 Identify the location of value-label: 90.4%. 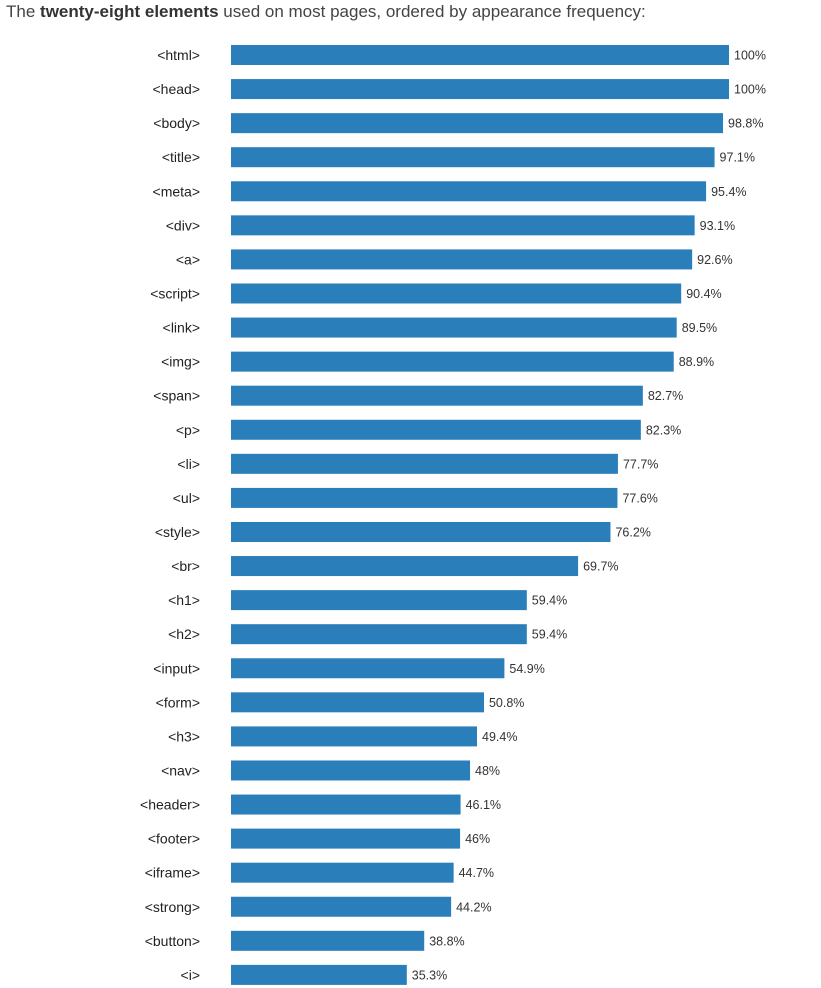
(703, 294).